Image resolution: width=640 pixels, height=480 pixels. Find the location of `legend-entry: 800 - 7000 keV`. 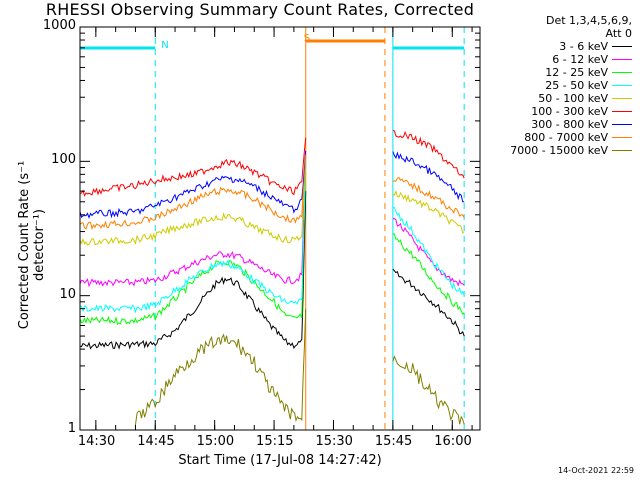

legend-entry: 800 - 7000 keV is located at coordinates (561, 137).